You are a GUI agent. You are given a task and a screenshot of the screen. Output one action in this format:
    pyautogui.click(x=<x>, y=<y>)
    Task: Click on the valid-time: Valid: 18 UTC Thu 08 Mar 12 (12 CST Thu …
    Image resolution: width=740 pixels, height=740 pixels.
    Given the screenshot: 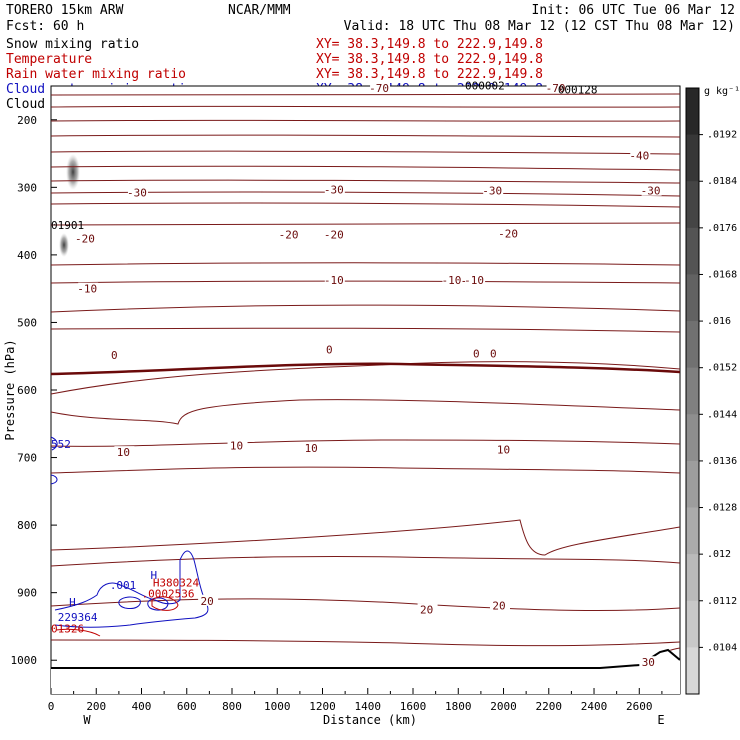 What is the action you would take?
    pyautogui.click(x=539, y=26)
    